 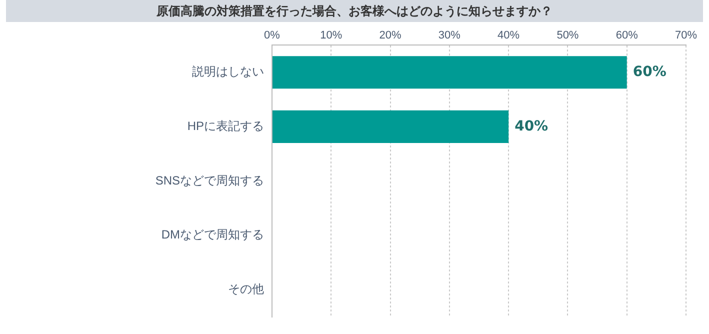 I want to click on x-tick-label: 40%, so click(x=509, y=36).